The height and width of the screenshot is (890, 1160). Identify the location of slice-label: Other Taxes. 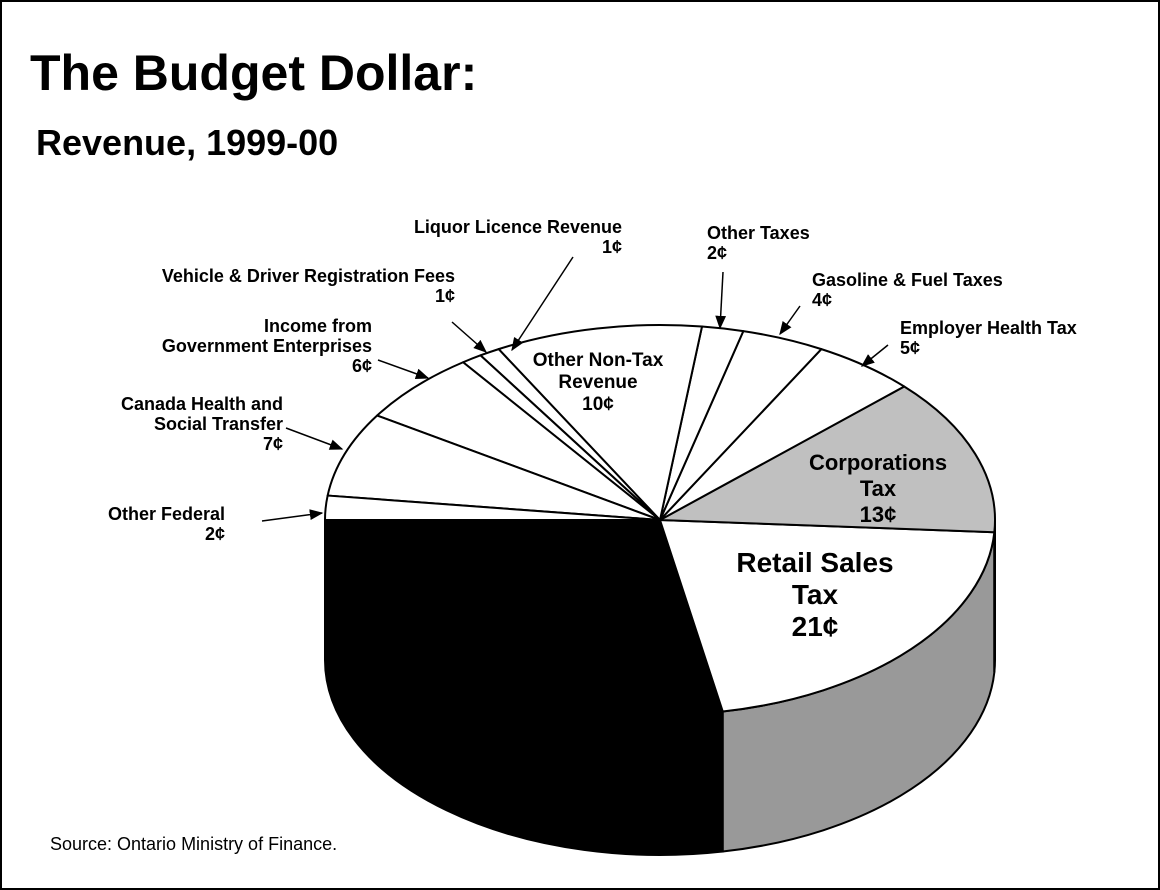
(758, 233).